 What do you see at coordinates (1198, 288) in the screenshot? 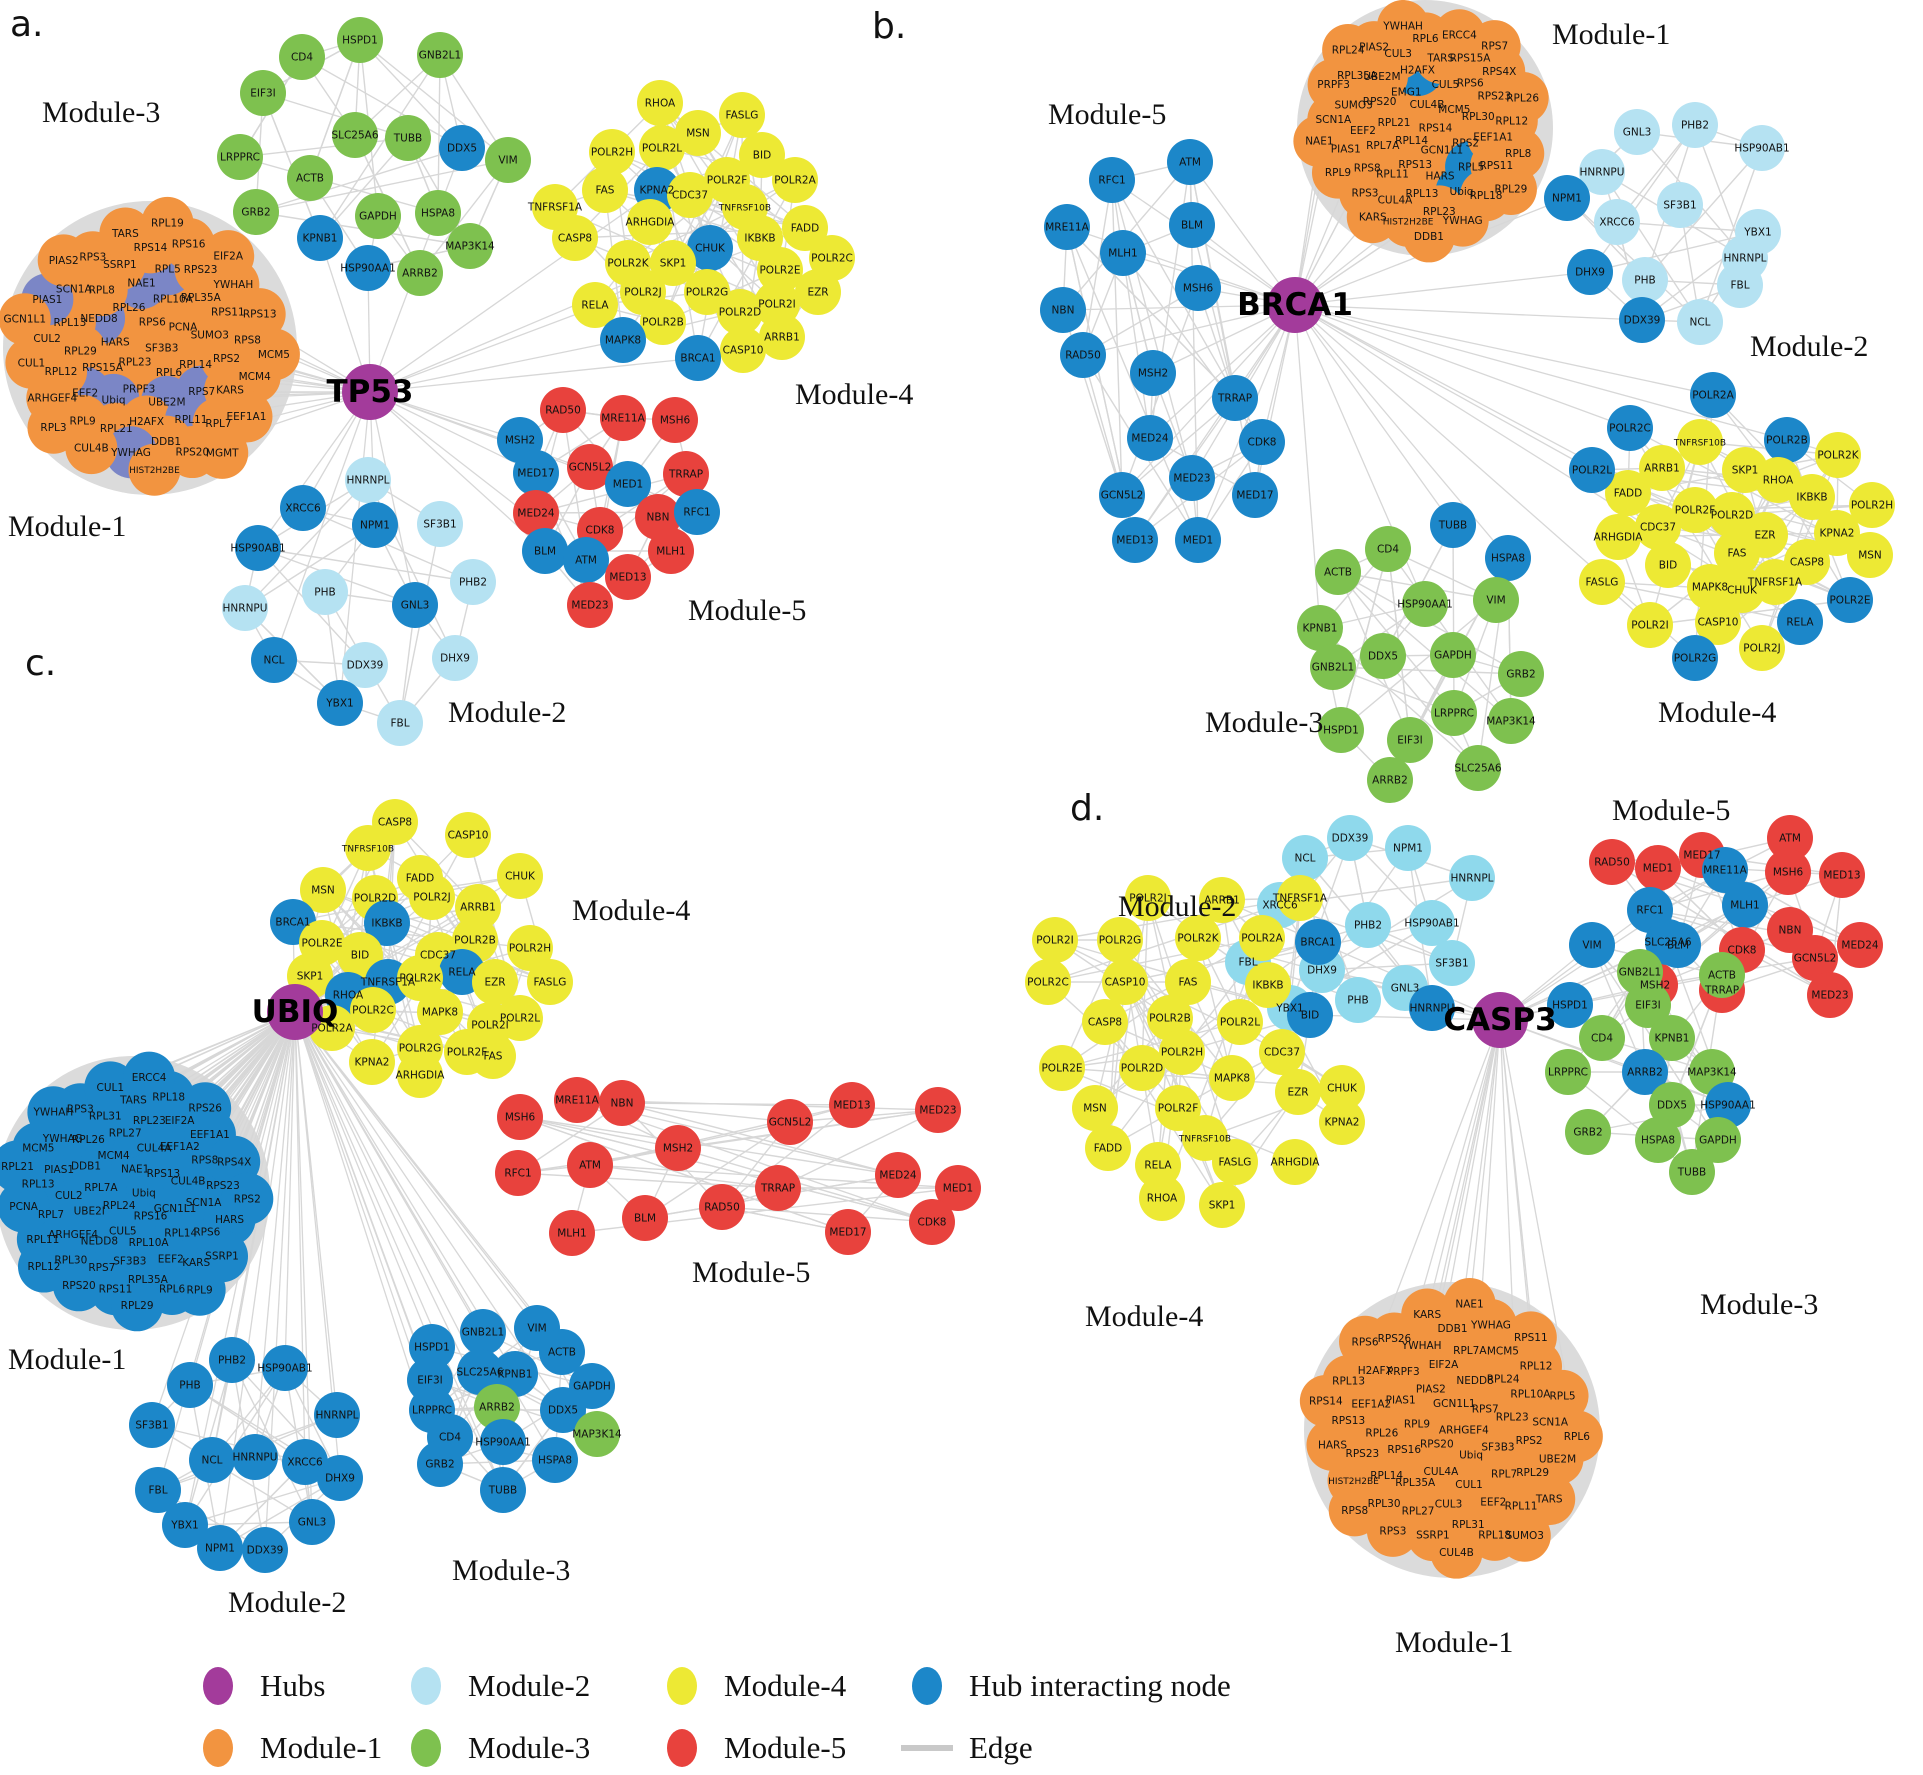
I see `node-MSH6` at bounding box center [1198, 288].